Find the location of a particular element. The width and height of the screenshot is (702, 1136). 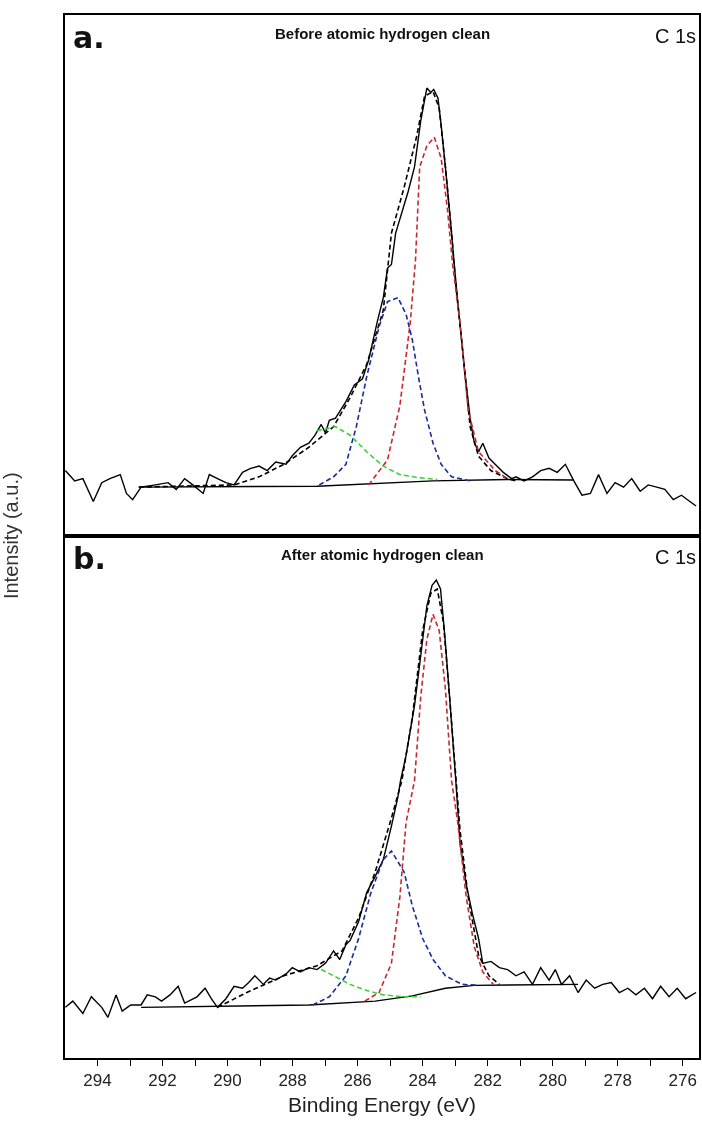

x-tick-label: 282 is located at coordinates (487, 1081).